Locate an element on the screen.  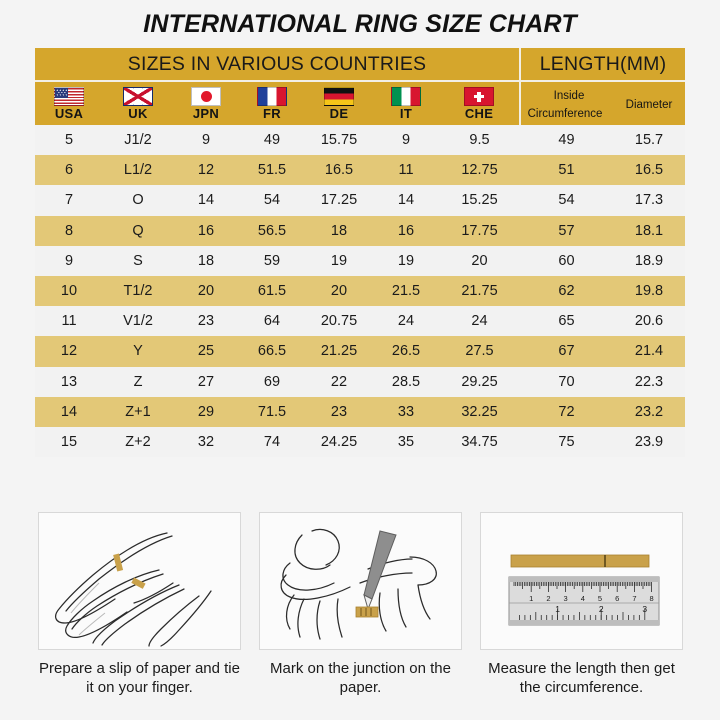
cell-circumference: 49 is located at coordinates (566, 140).